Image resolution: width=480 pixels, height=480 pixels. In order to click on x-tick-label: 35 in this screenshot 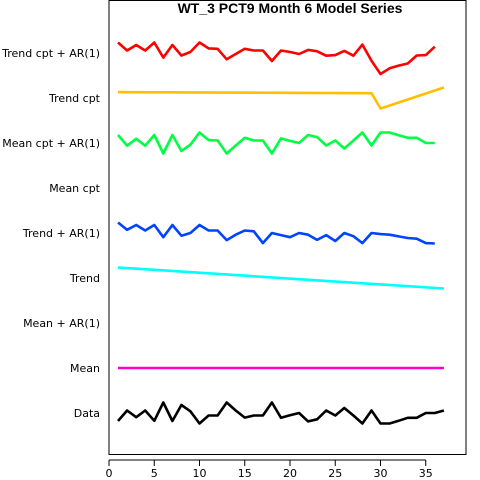, I will do `click(426, 473)`.